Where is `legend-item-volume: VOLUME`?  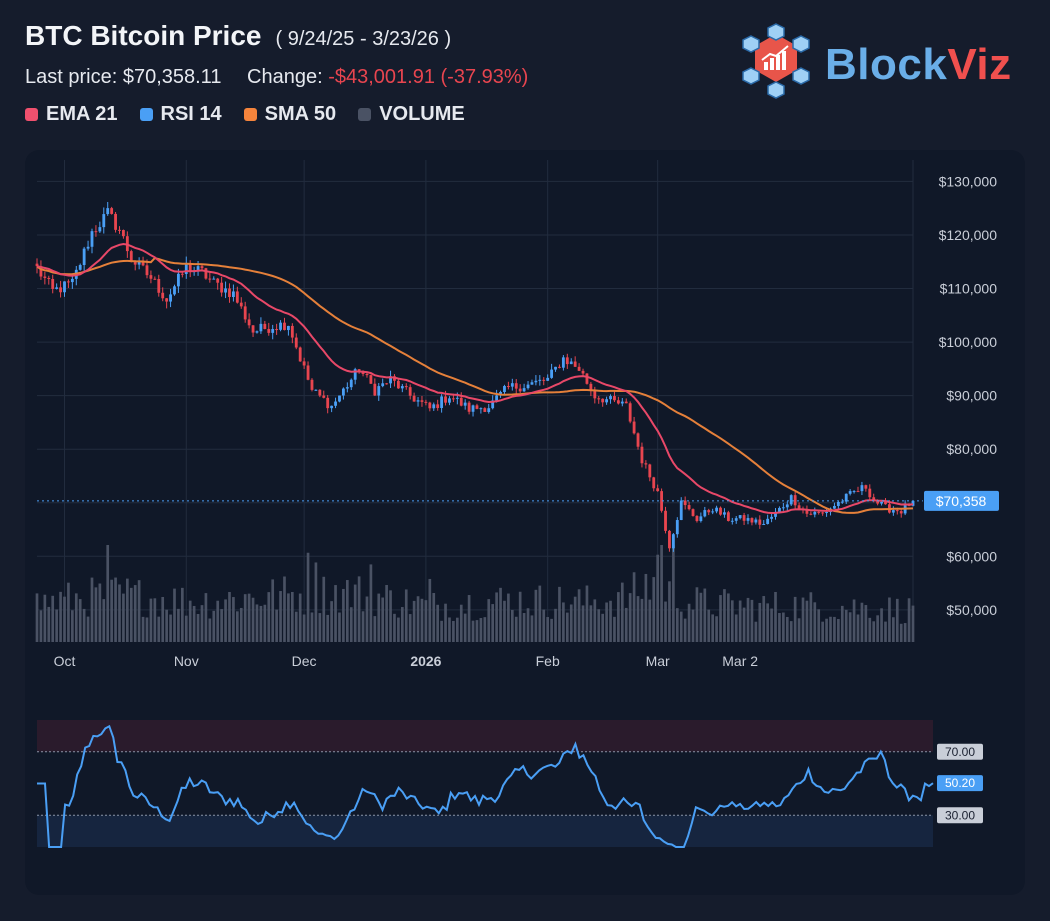 legend-item-volume: VOLUME is located at coordinates (411, 114).